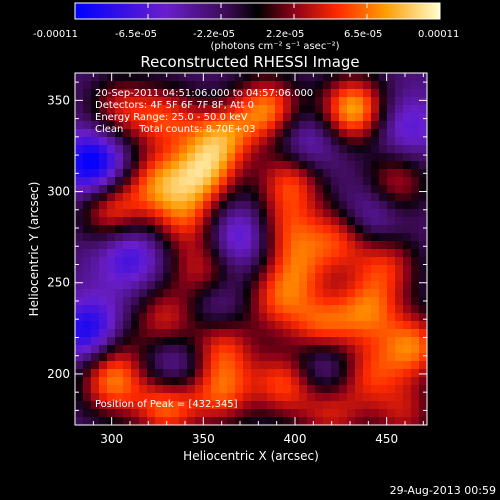 The height and width of the screenshot is (500, 500). What do you see at coordinates (443, 490) in the screenshot?
I see `footer-date: 29-Aug-2013 00:59` at bounding box center [443, 490].